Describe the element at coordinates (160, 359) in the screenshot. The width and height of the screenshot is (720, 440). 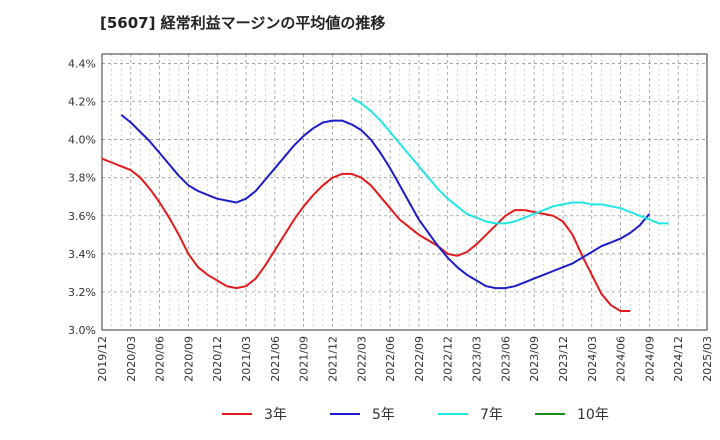
I see `x-tick-label: 2020/06` at that location.